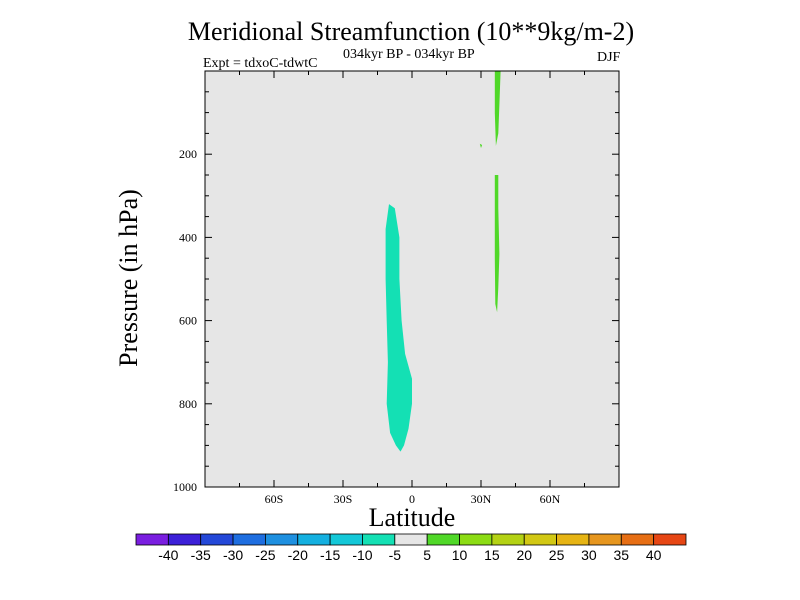 The height and width of the screenshot is (600, 800). Describe the element at coordinates (524, 555) in the screenshot. I see `colorbar-label: 20` at that location.